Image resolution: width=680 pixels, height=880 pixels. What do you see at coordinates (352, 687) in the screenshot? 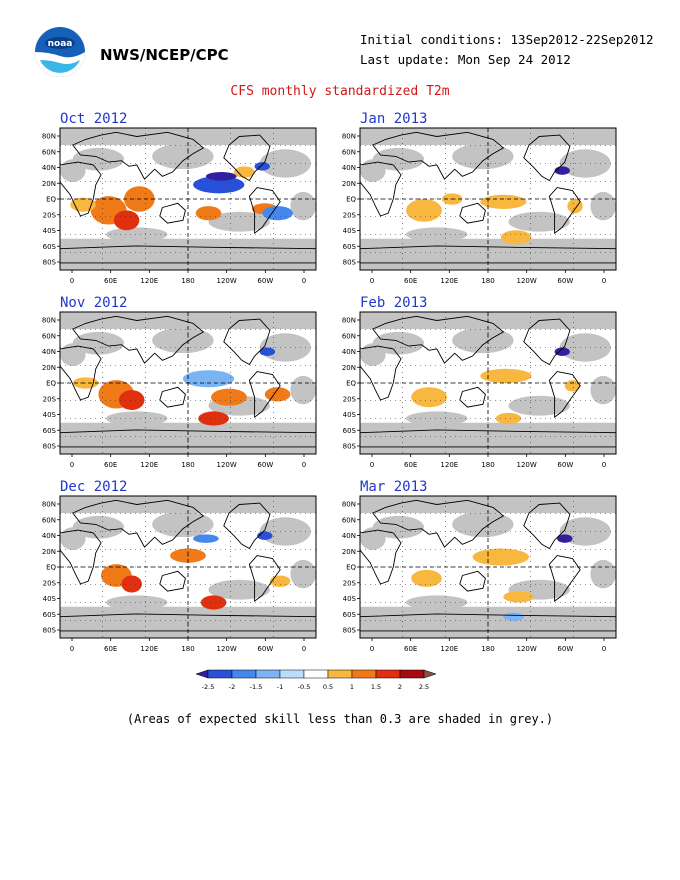
I see `colorbar-label: 1` at bounding box center [352, 687].